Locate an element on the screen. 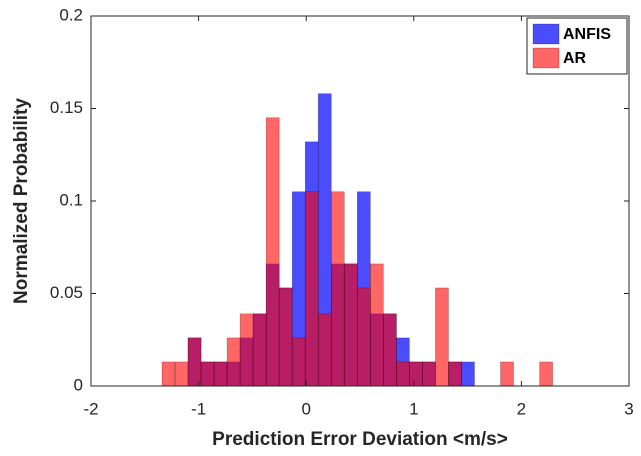  y-tick-label: 0.05 is located at coordinates (66, 292).